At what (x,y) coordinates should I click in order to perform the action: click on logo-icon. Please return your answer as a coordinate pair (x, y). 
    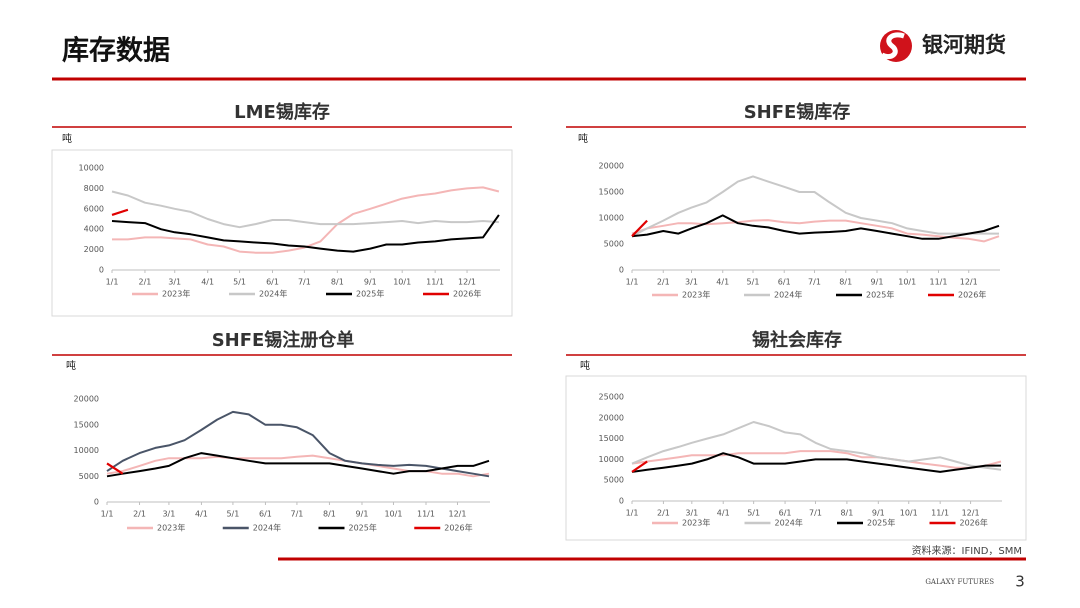
    Looking at the image, I should click on (896, 46).